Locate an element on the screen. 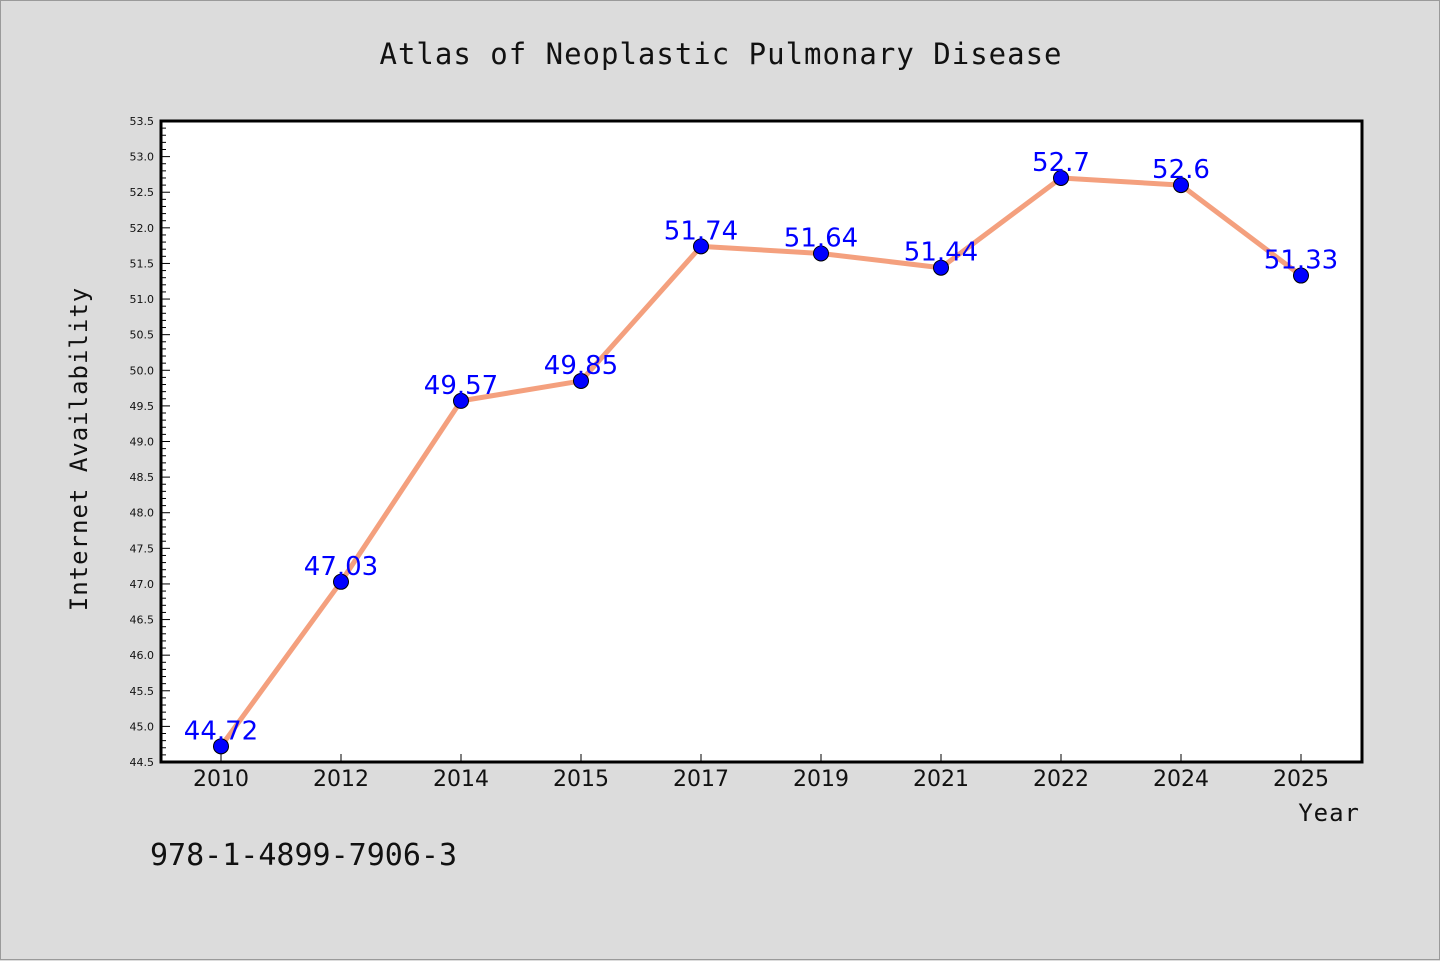  y-tick-label: 52.0 is located at coordinates (142, 228).